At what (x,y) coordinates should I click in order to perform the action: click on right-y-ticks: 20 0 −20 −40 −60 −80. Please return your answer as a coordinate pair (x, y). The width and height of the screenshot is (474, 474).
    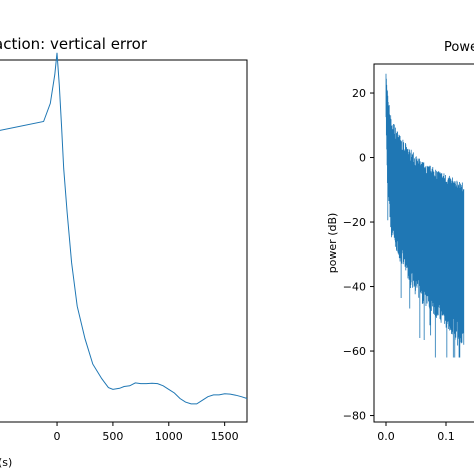
    Looking at the image, I should click on (358, 255).